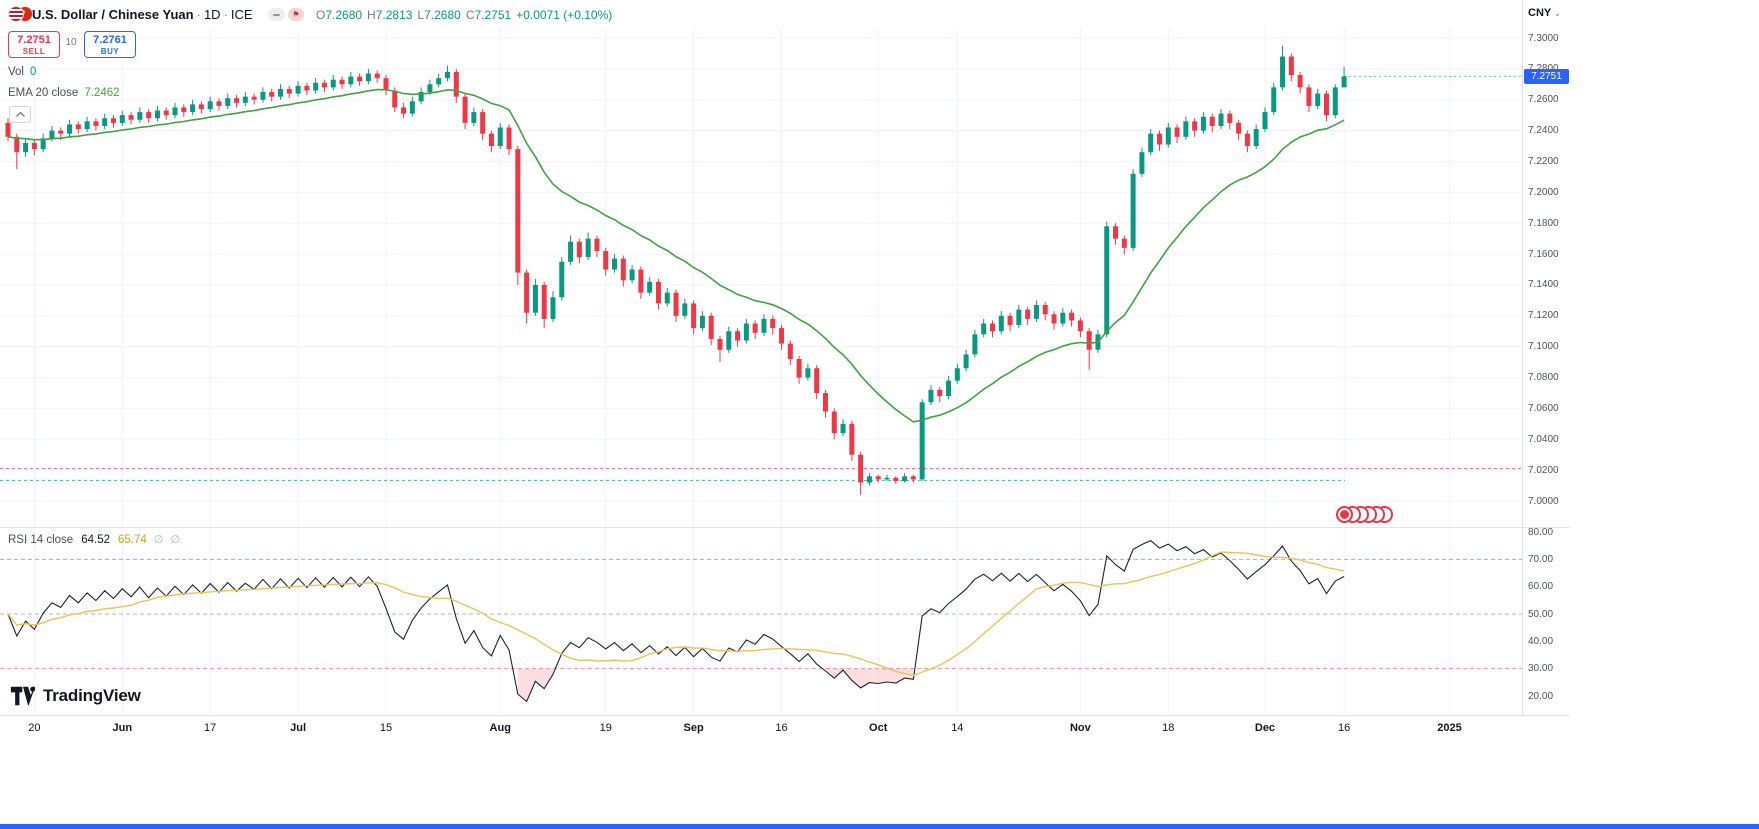 The height and width of the screenshot is (829, 1759). I want to click on buy-button: 7.2761 BUY, so click(110, 44).